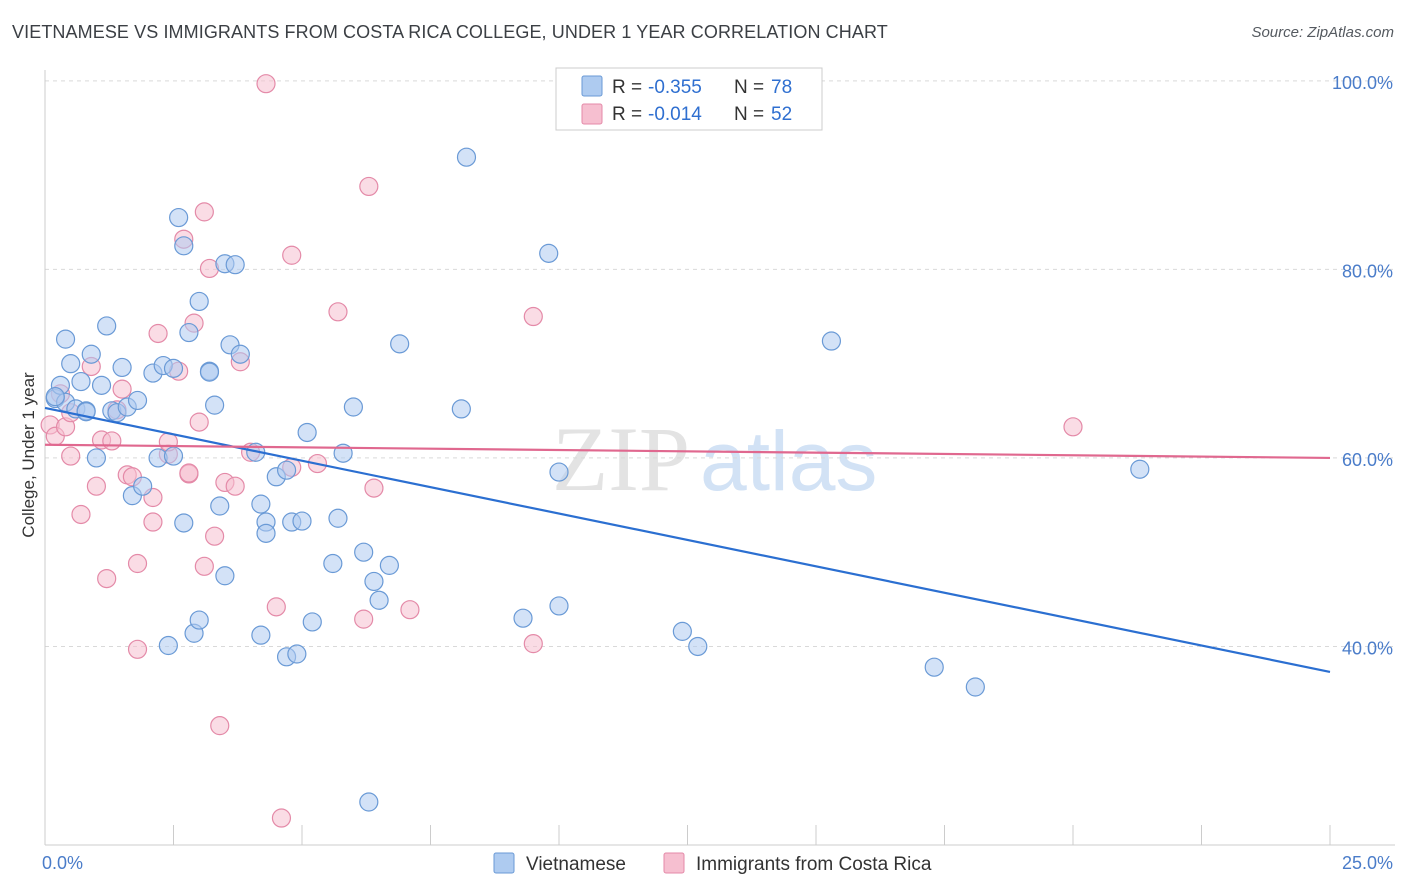 The image size is (1406, 892). I want to click on y-tick-label: 60.0%, so click(1367, 460).